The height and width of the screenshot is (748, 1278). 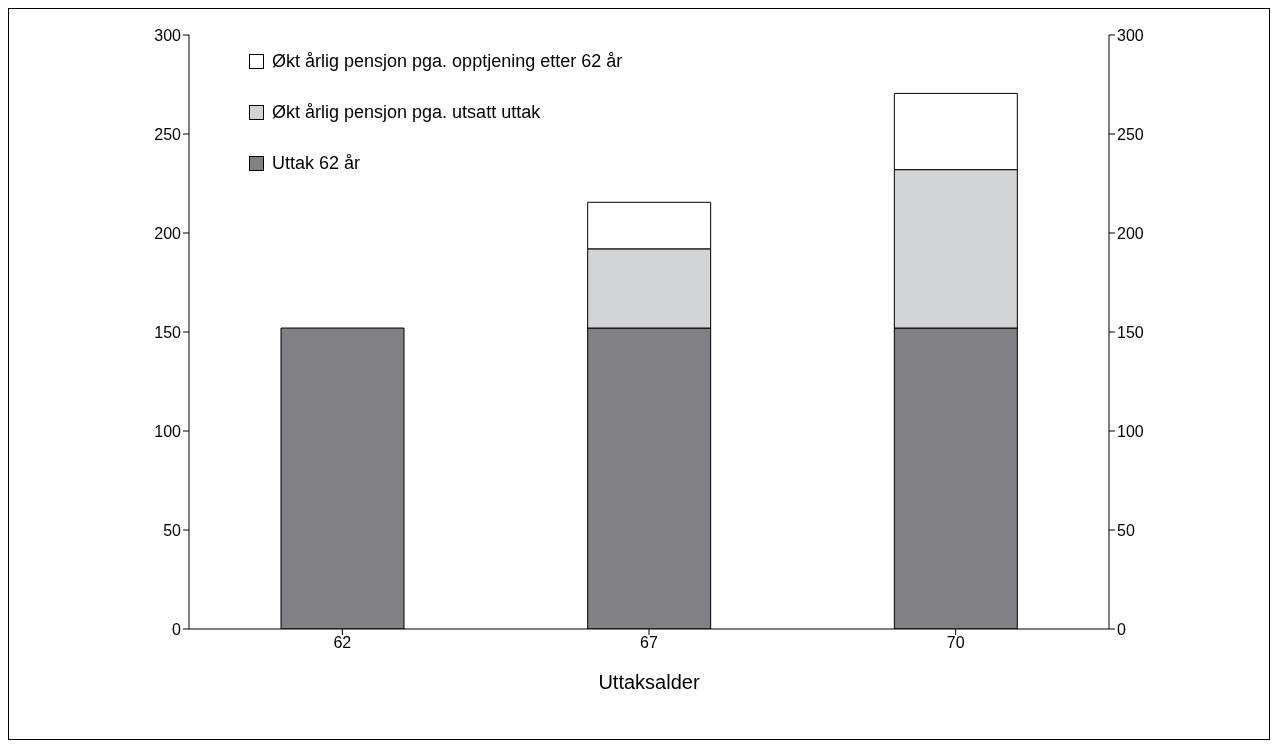 What do you see at coordinates (316, 163) in the screenshot?
I see `legend-label: Uttak 62 år` at bounding box center [316, 163].